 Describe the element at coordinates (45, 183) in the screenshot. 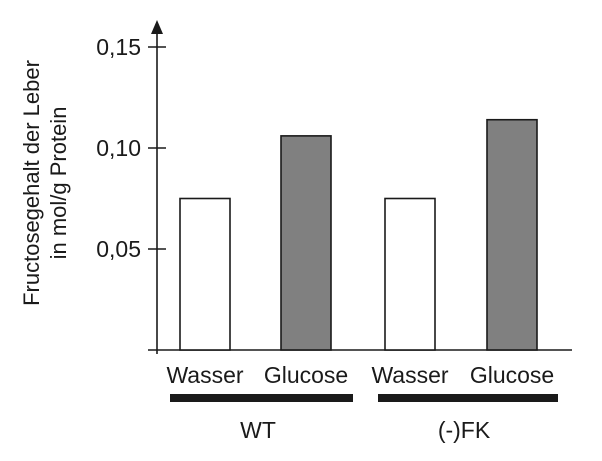

I see `y-axis-label: Fructosegehalt der Leberin mol/g Protein` at that location.